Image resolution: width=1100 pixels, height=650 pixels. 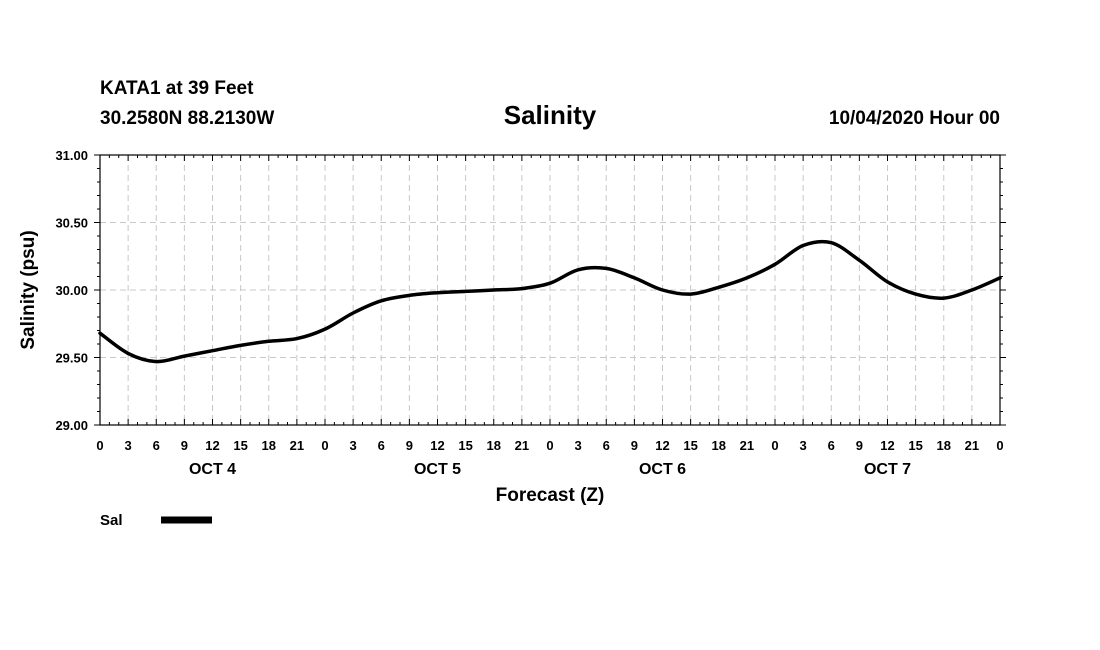 What do you see at coordinates (662, 469) in the screenshot?
I see `day-label: OCT 6` at bounding box center [662, 469].